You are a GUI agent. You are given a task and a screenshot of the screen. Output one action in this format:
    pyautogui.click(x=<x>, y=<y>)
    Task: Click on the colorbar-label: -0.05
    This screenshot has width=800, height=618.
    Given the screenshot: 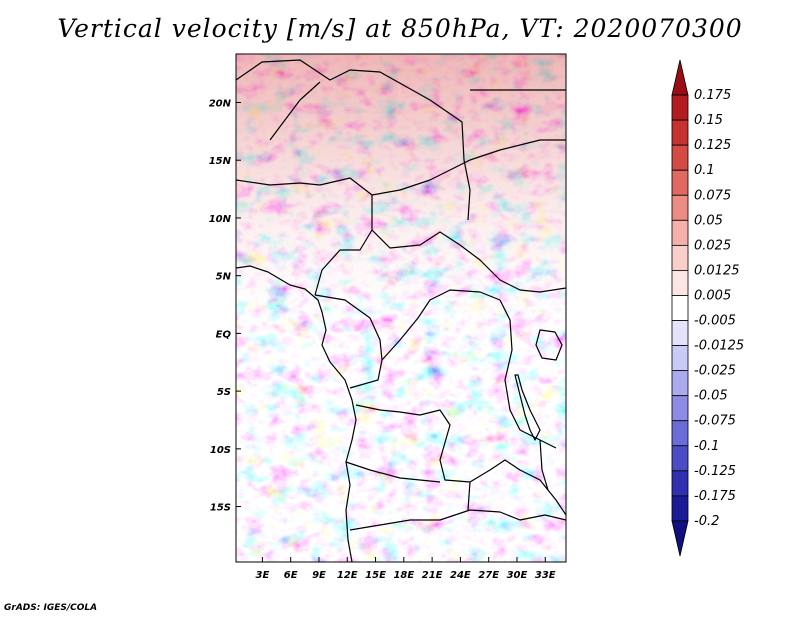 What is the action you would take?
    pyautogui.click(x=711, y=396)
    